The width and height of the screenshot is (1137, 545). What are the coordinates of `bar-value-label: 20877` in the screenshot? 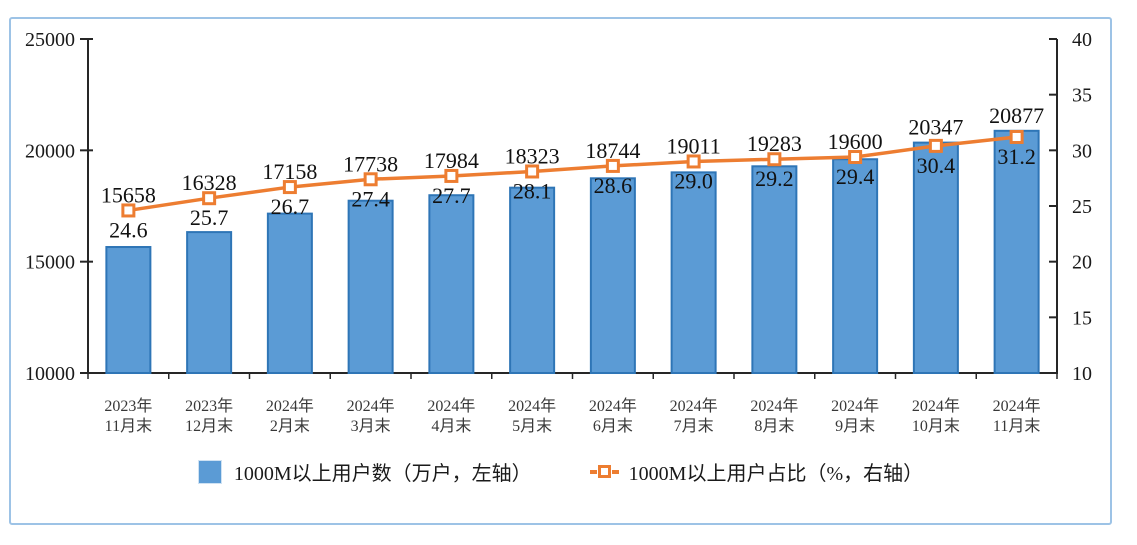 It's located at (1016, 115).